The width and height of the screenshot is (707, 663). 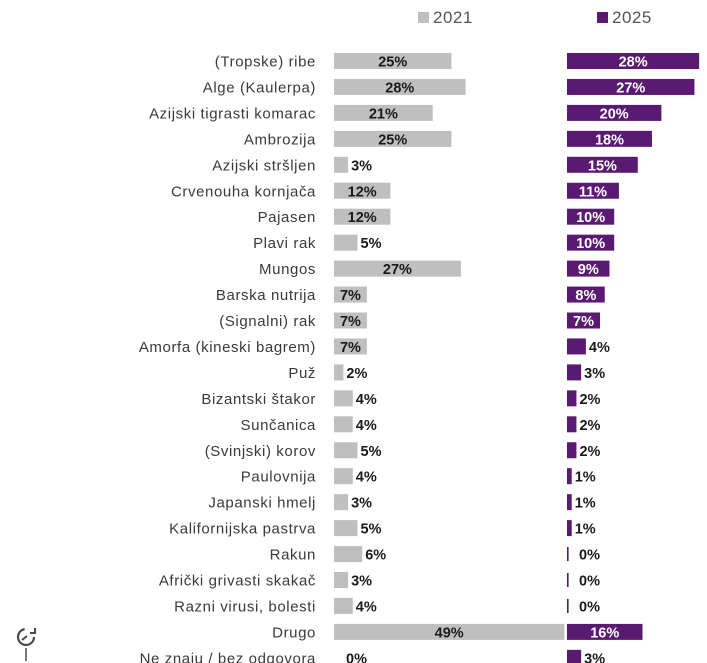 What do you see at coordinates (392, 140) in the screenshot?
I see `data-label-2021-ambrozija: 25%` at bounding box center [392, 140].